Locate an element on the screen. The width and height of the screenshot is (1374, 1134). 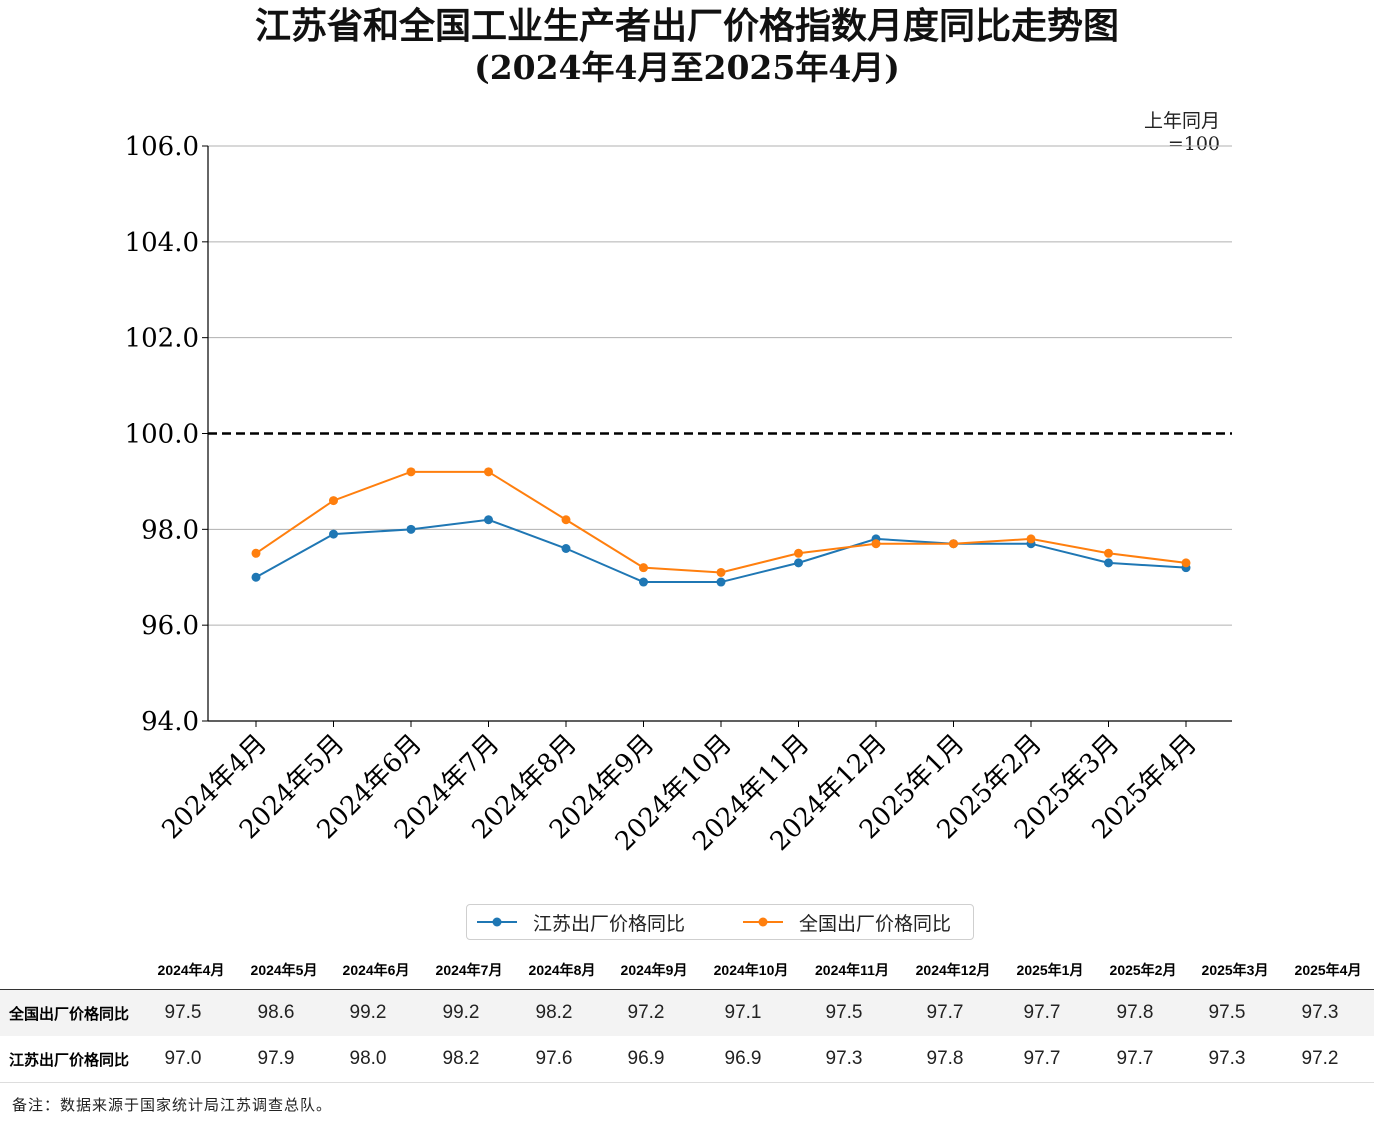
table-header-cell: 2024年4月 is located at coordinates (191, 970).